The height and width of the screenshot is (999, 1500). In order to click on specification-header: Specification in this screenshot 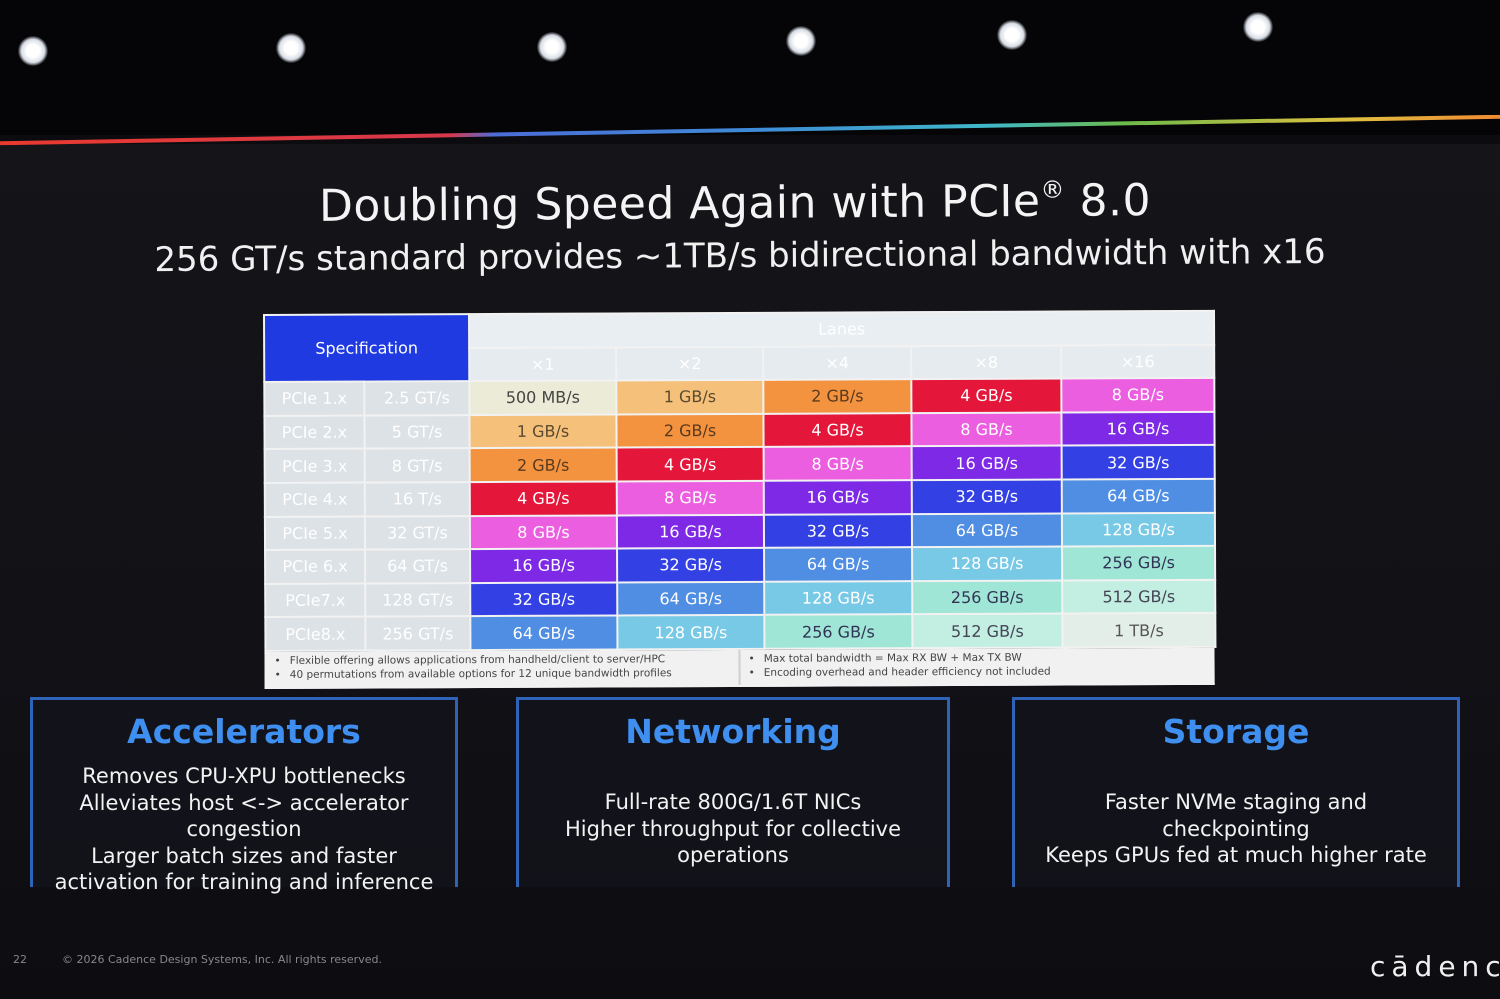, I will do `click(367, 348)`.